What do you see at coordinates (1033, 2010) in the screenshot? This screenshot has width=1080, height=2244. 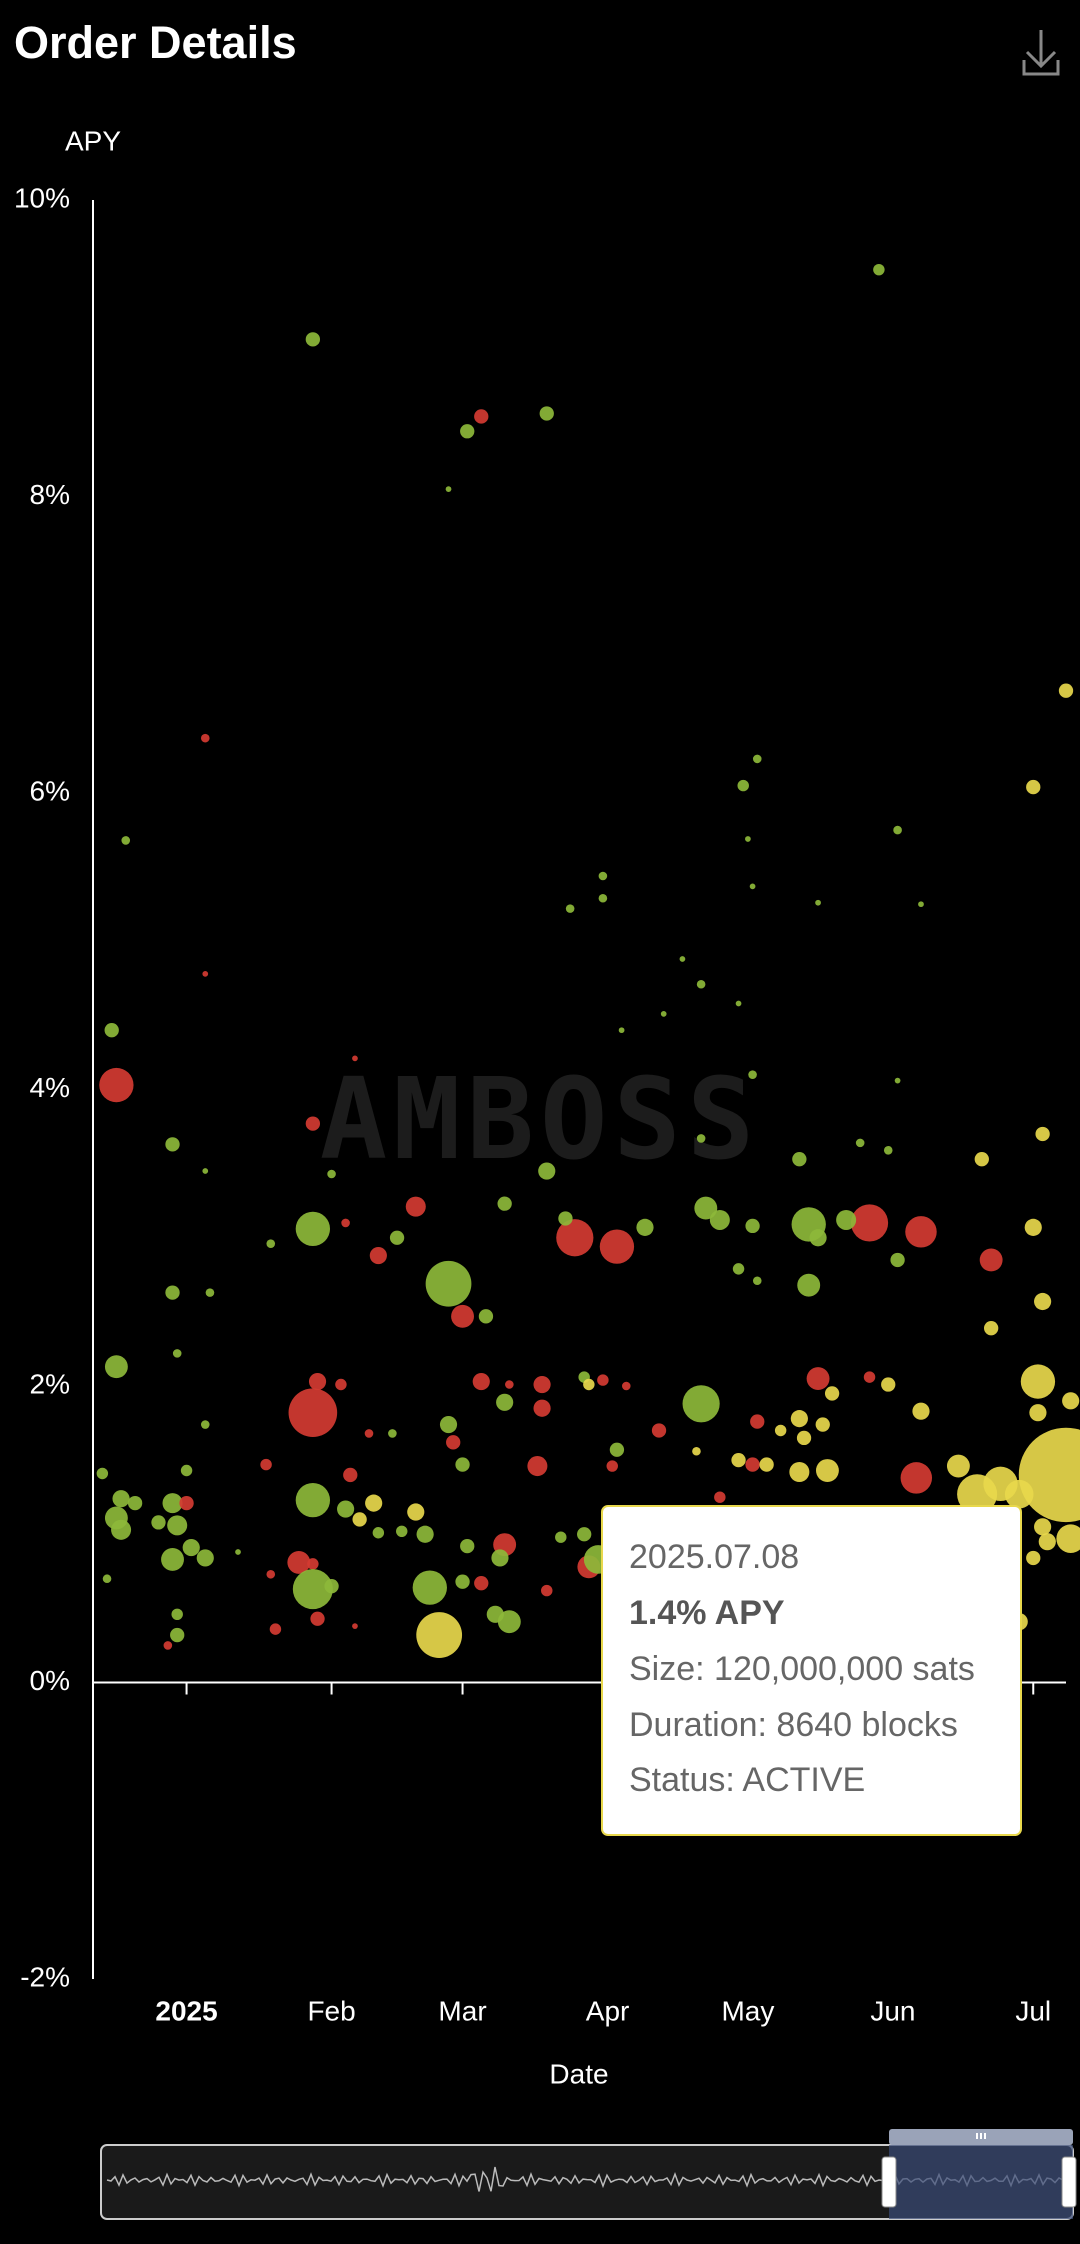 I see `x-tick-label: Jul` at bounding box center [1033, 2010].